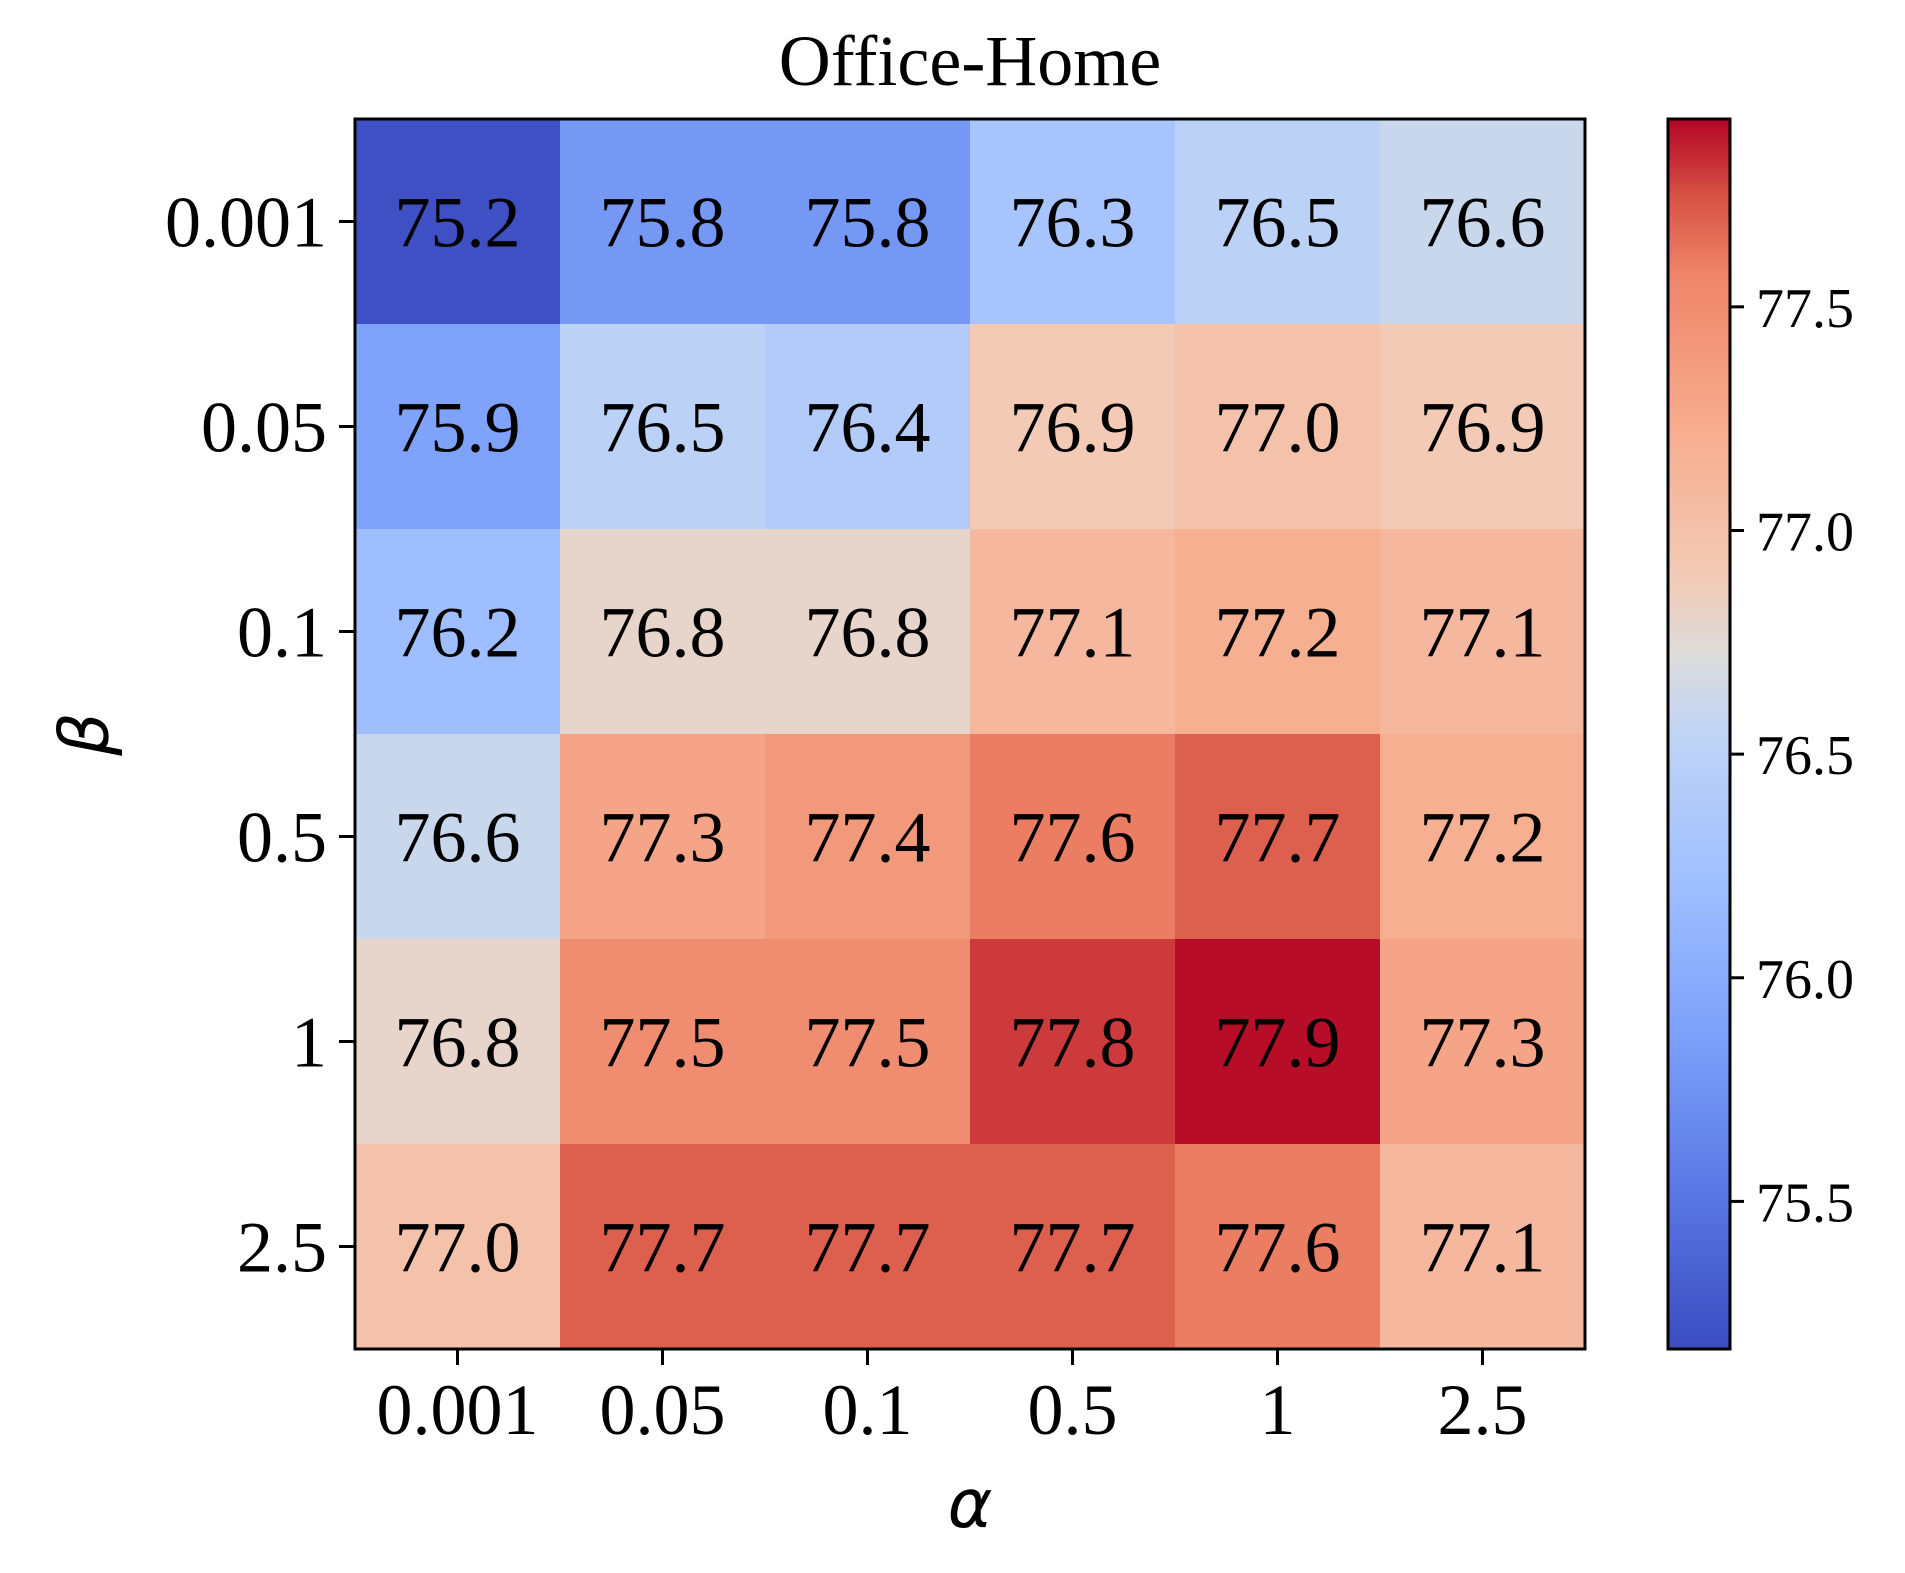  Describe the element at coordinates (1805, 532) in the screenshot. I see `colorbar-tick-label: 77.0` at that location.